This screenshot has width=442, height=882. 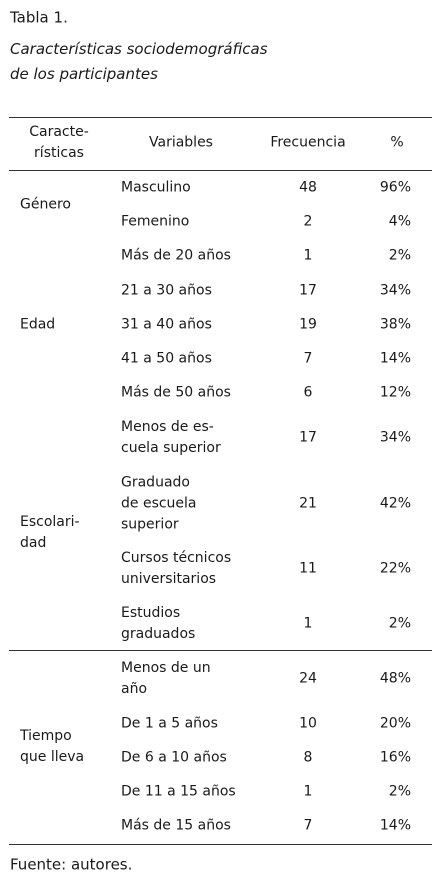 What do you see at coordinates (395, 568) in the screenshot?
I see `percent-cell: 22%` at bounding box center [395, 568].